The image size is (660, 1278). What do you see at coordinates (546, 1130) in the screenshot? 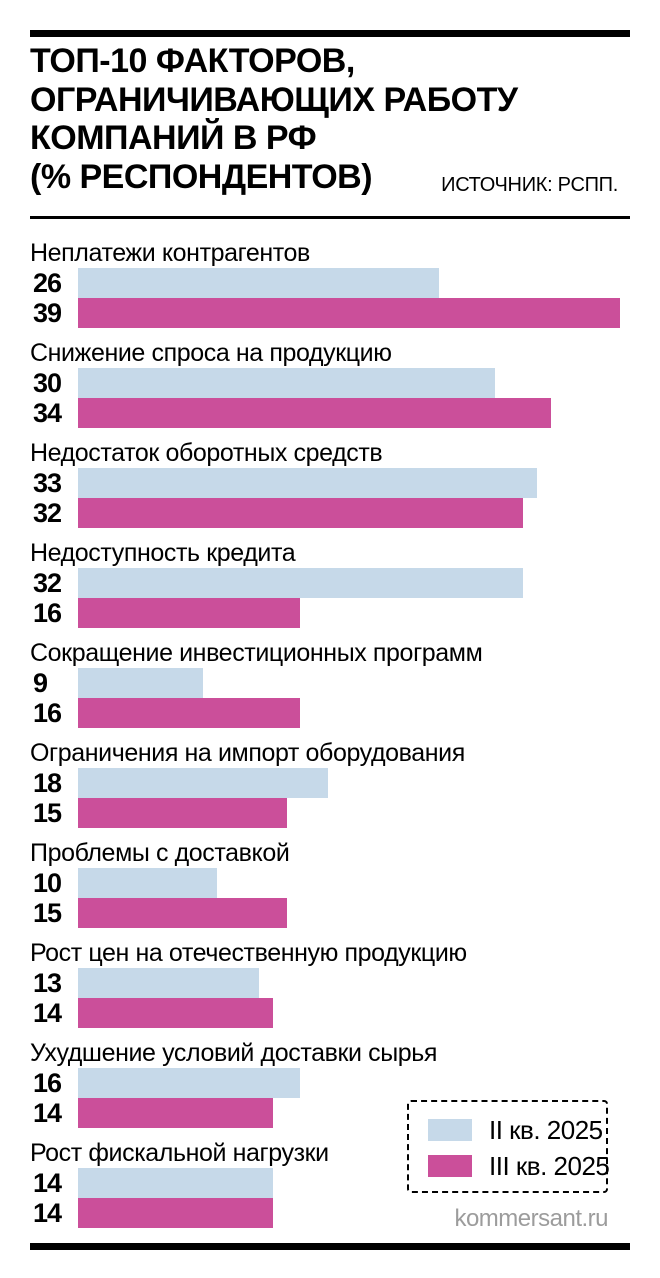
I see `legend-label-q2-2025: II кв. 2025` at bounding box center [546, 1130].